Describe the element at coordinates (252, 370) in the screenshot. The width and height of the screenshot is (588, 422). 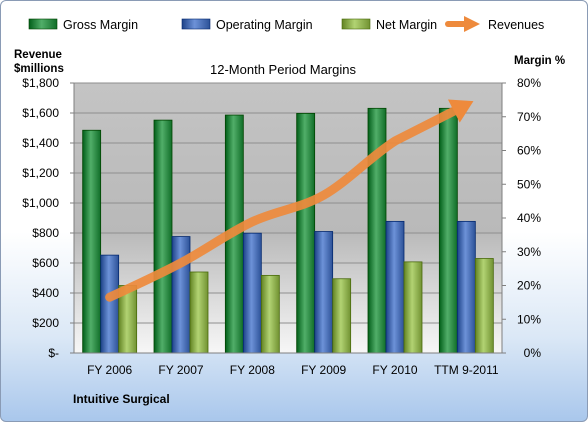
I see `x-tick-label: FY 2008` at that location.